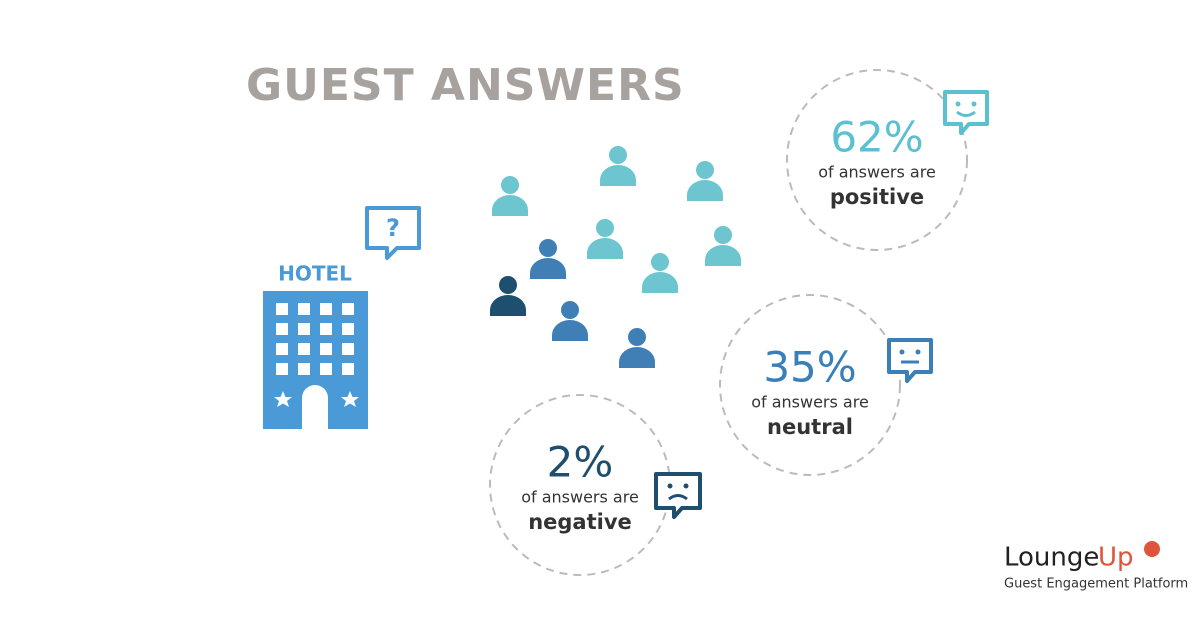 This screenshot has width=1198, height=628. I want to click on stat: 35%of answers are neutral, so click(810, 391).